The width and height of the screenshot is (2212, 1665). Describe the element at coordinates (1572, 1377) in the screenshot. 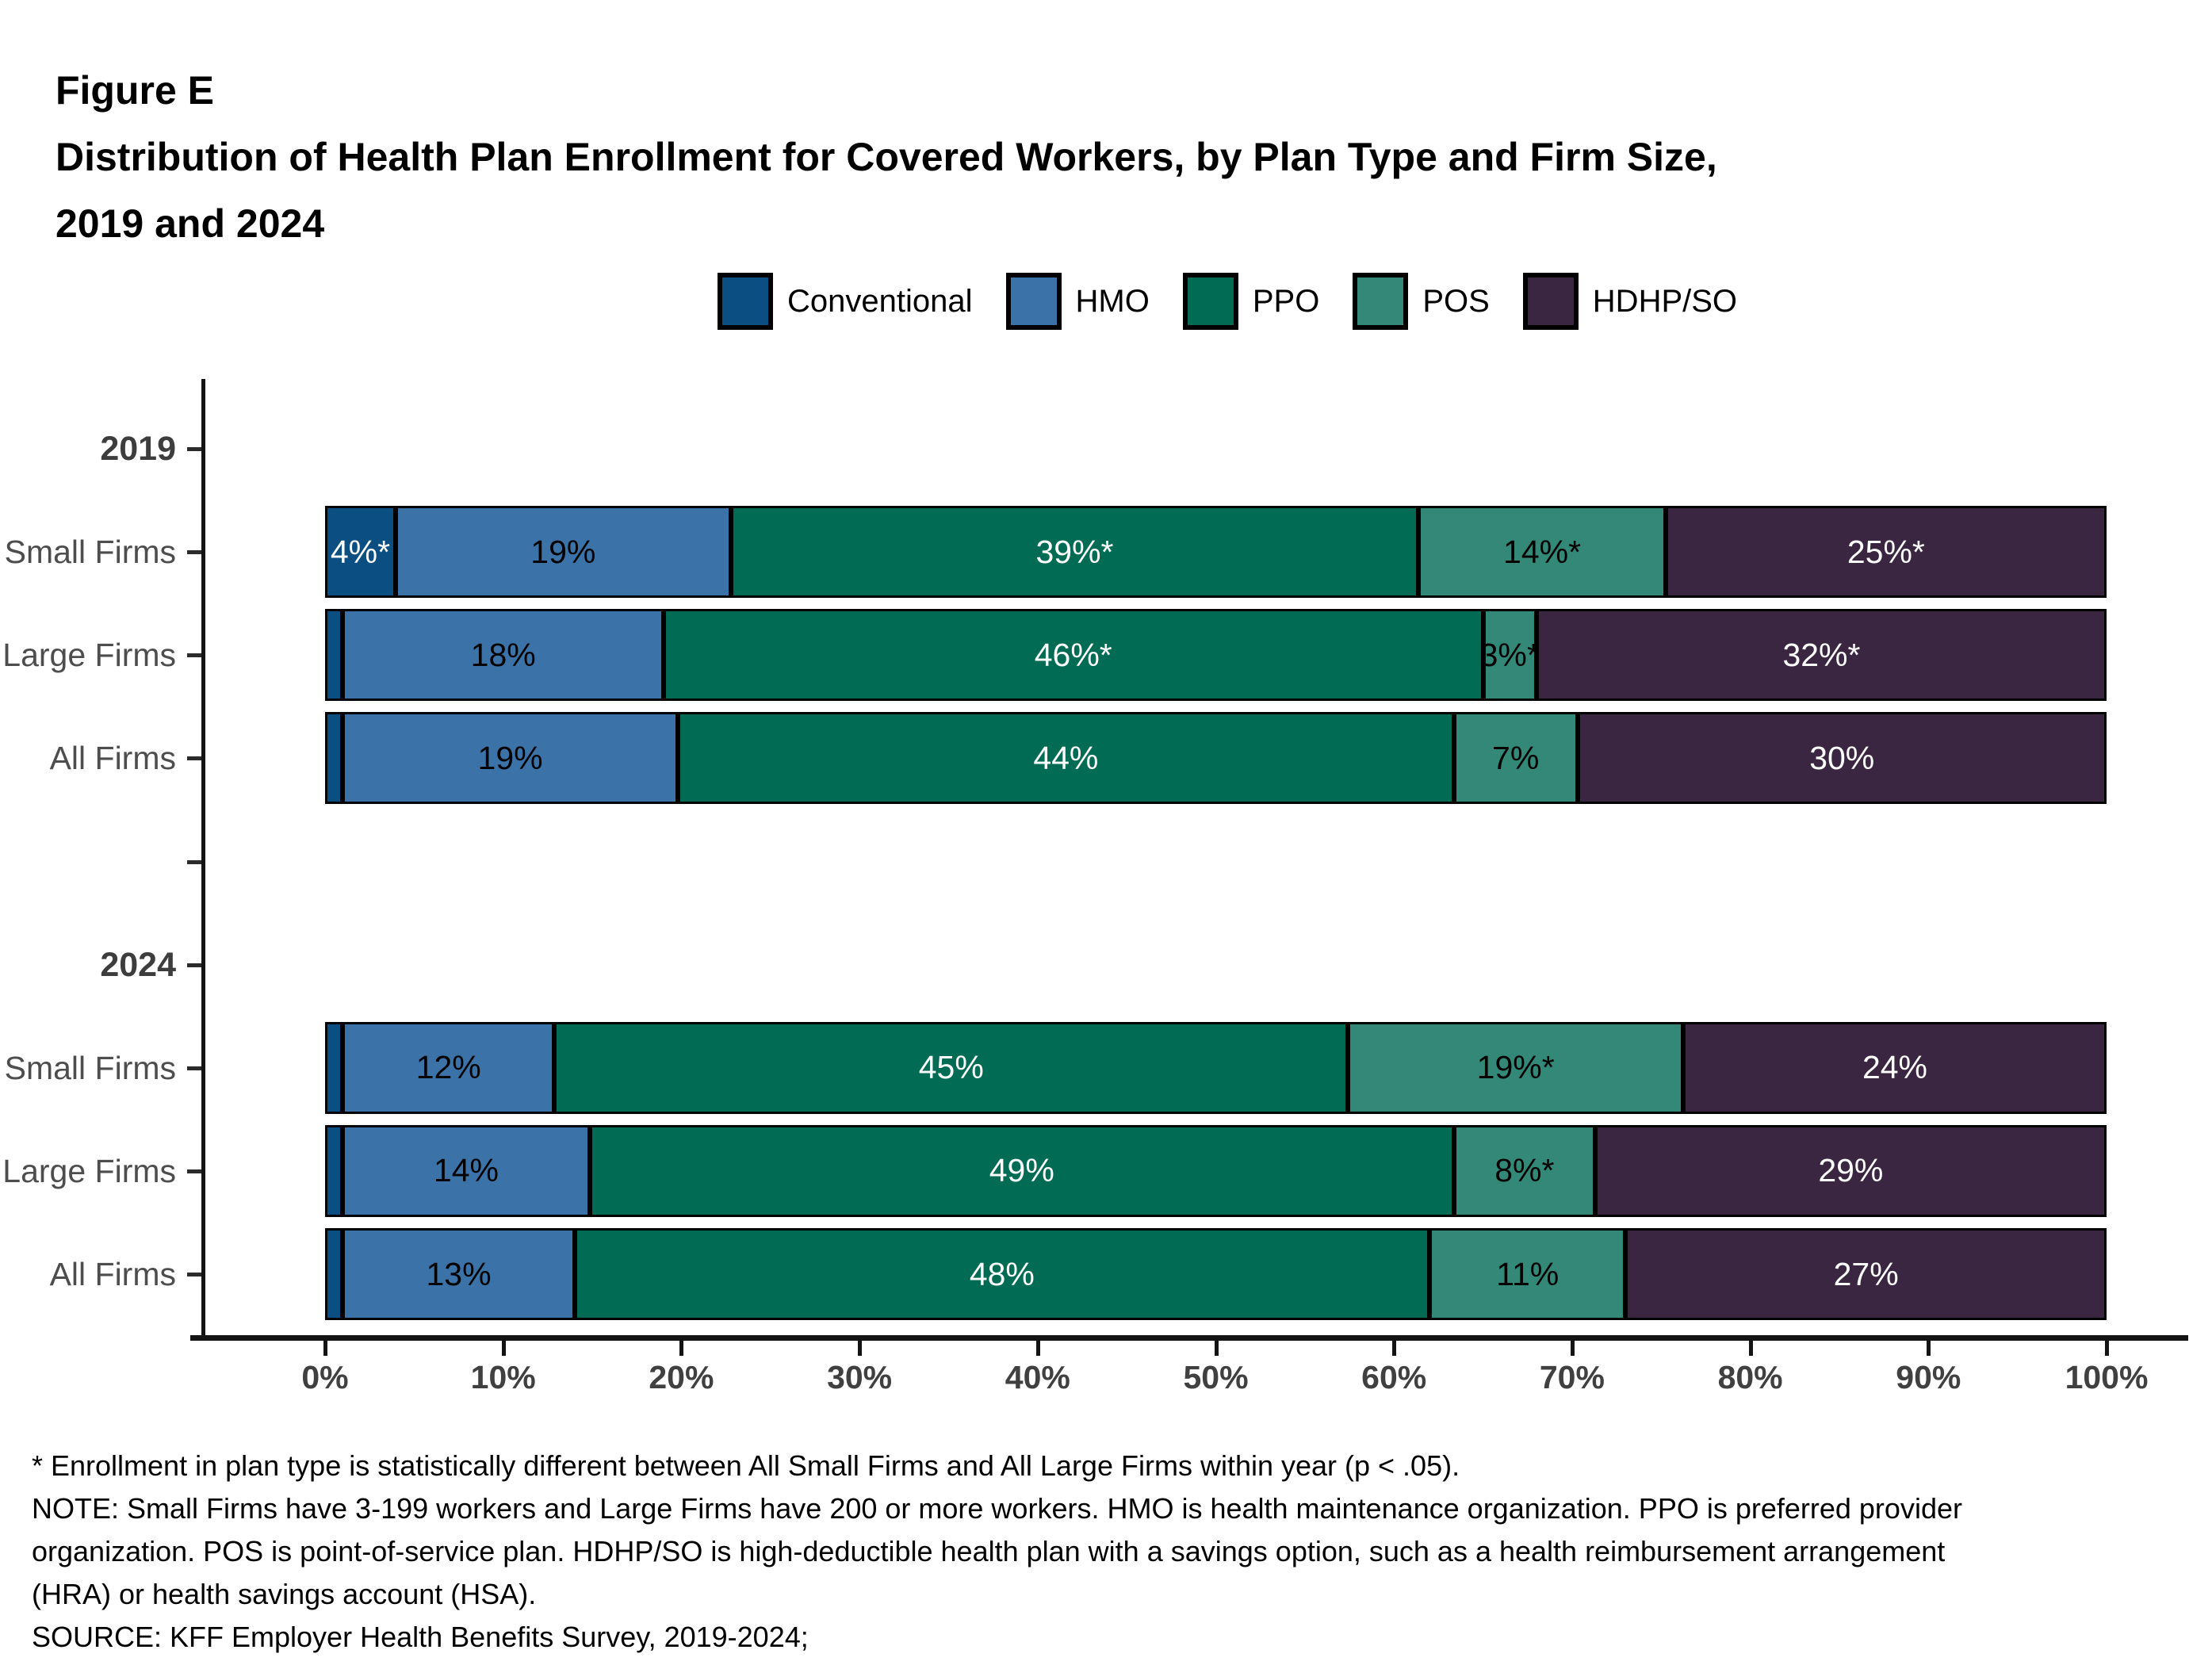

I see `x-axis-label-70-: 70%` at that location.